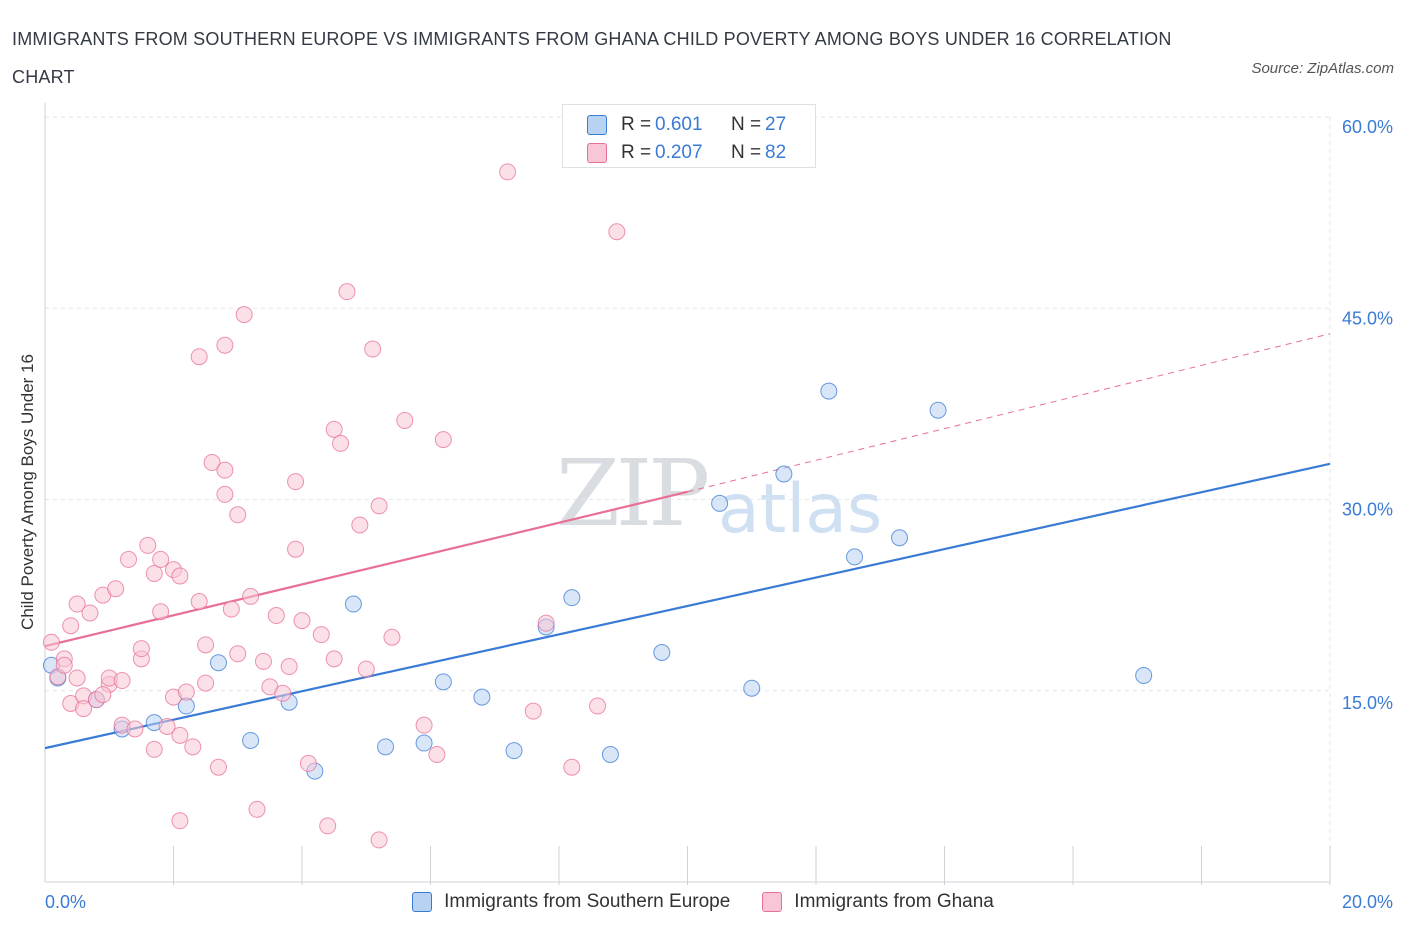 This screenshot has height=930, width=1406. Describe the element at coordinates (27, 492) in the screenshot. I see `y-axis-label: Child Poverty Among Boys Under 16` at that location.